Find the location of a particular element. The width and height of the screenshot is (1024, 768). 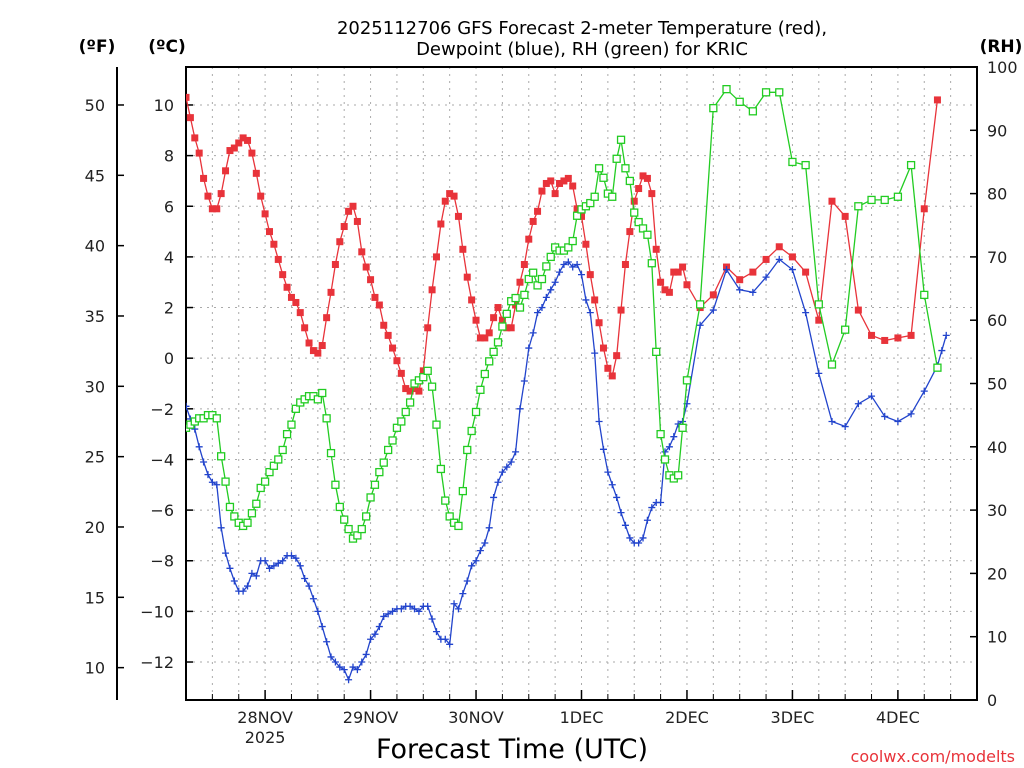

fahrenheit-tick-label: 50 is located at coordinates (95, 105).